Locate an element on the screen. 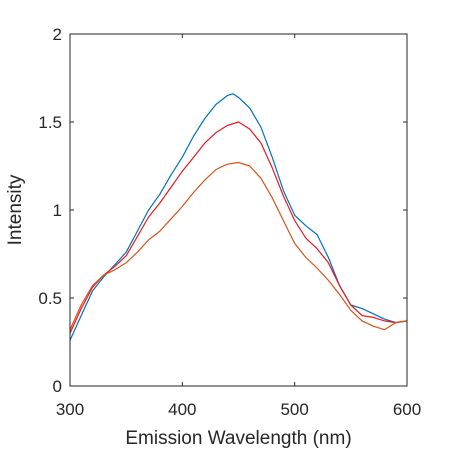 This screenshot has height=450, width=450. y-tick-label: 0.5 is located at coordinates (50, 298).